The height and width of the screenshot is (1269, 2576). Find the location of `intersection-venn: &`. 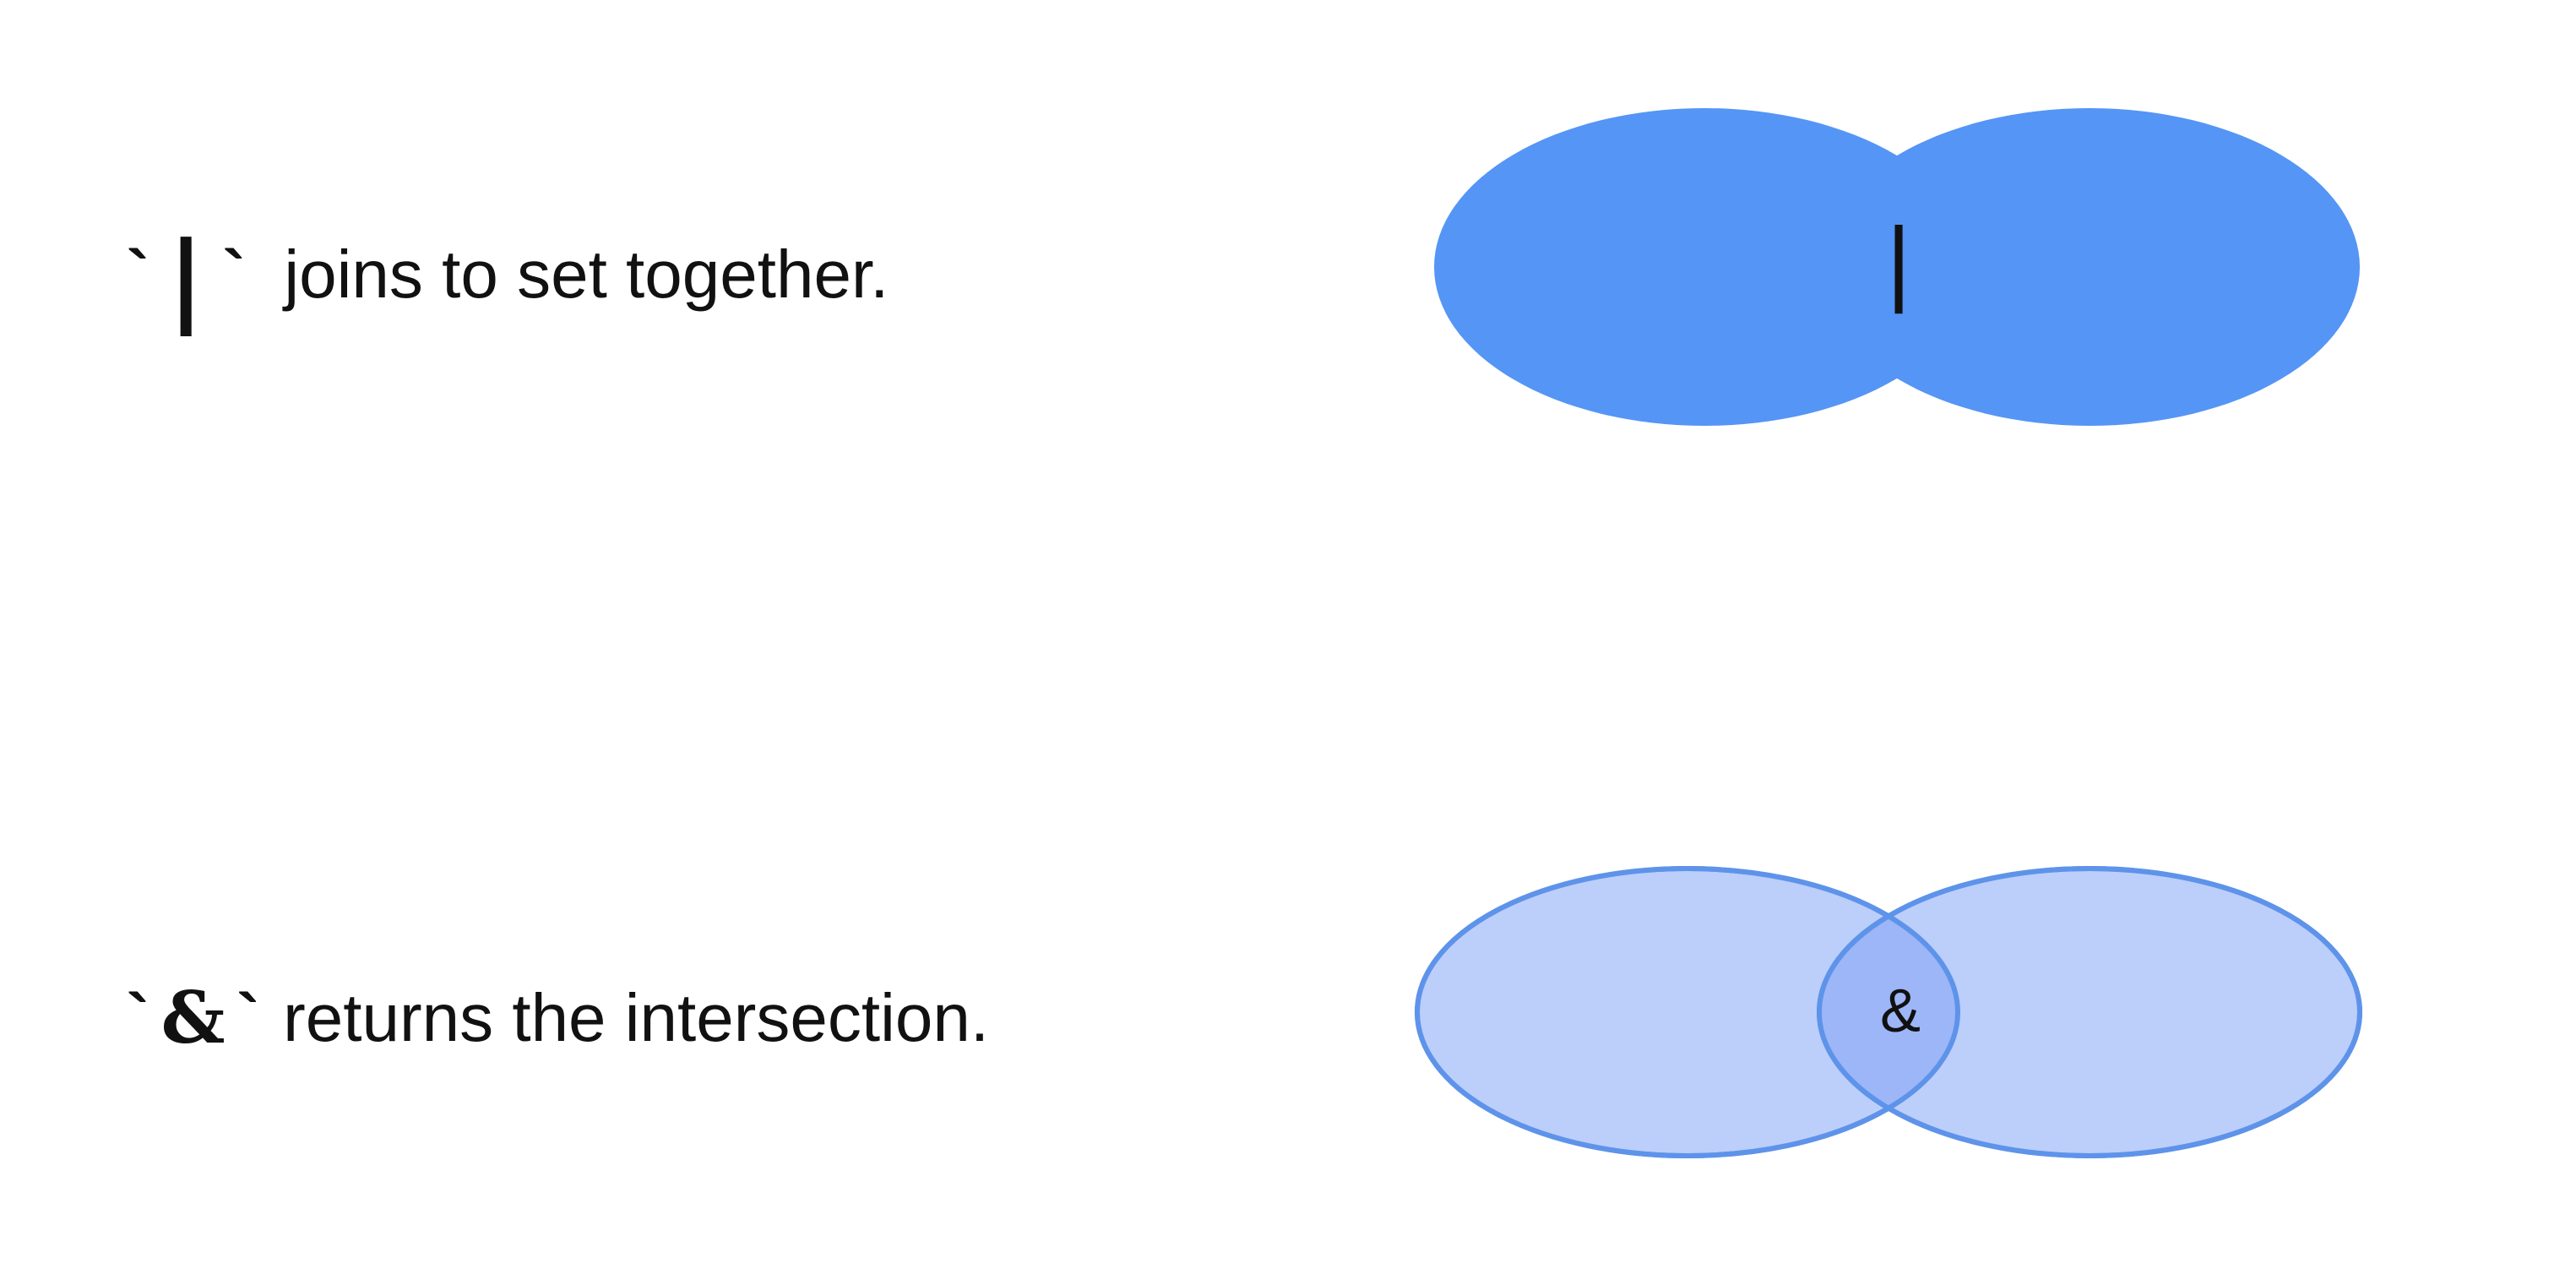

intersection-venn: & is located at coordinates (1888, 1012).